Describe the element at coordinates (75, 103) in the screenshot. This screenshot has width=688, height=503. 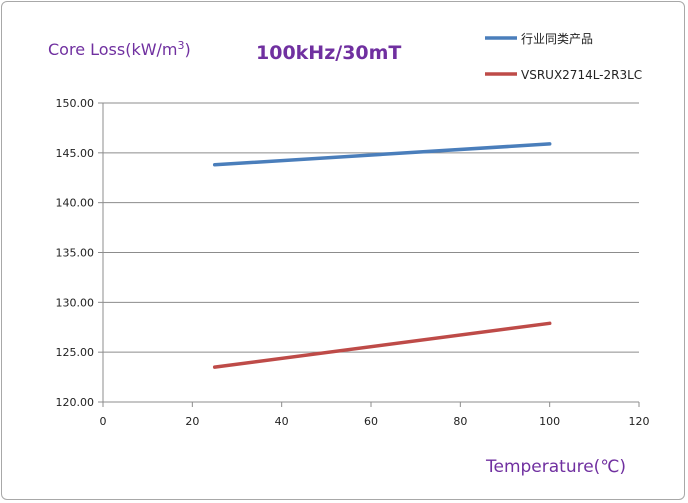
I see `y-tick-label: 150.00` at that location.